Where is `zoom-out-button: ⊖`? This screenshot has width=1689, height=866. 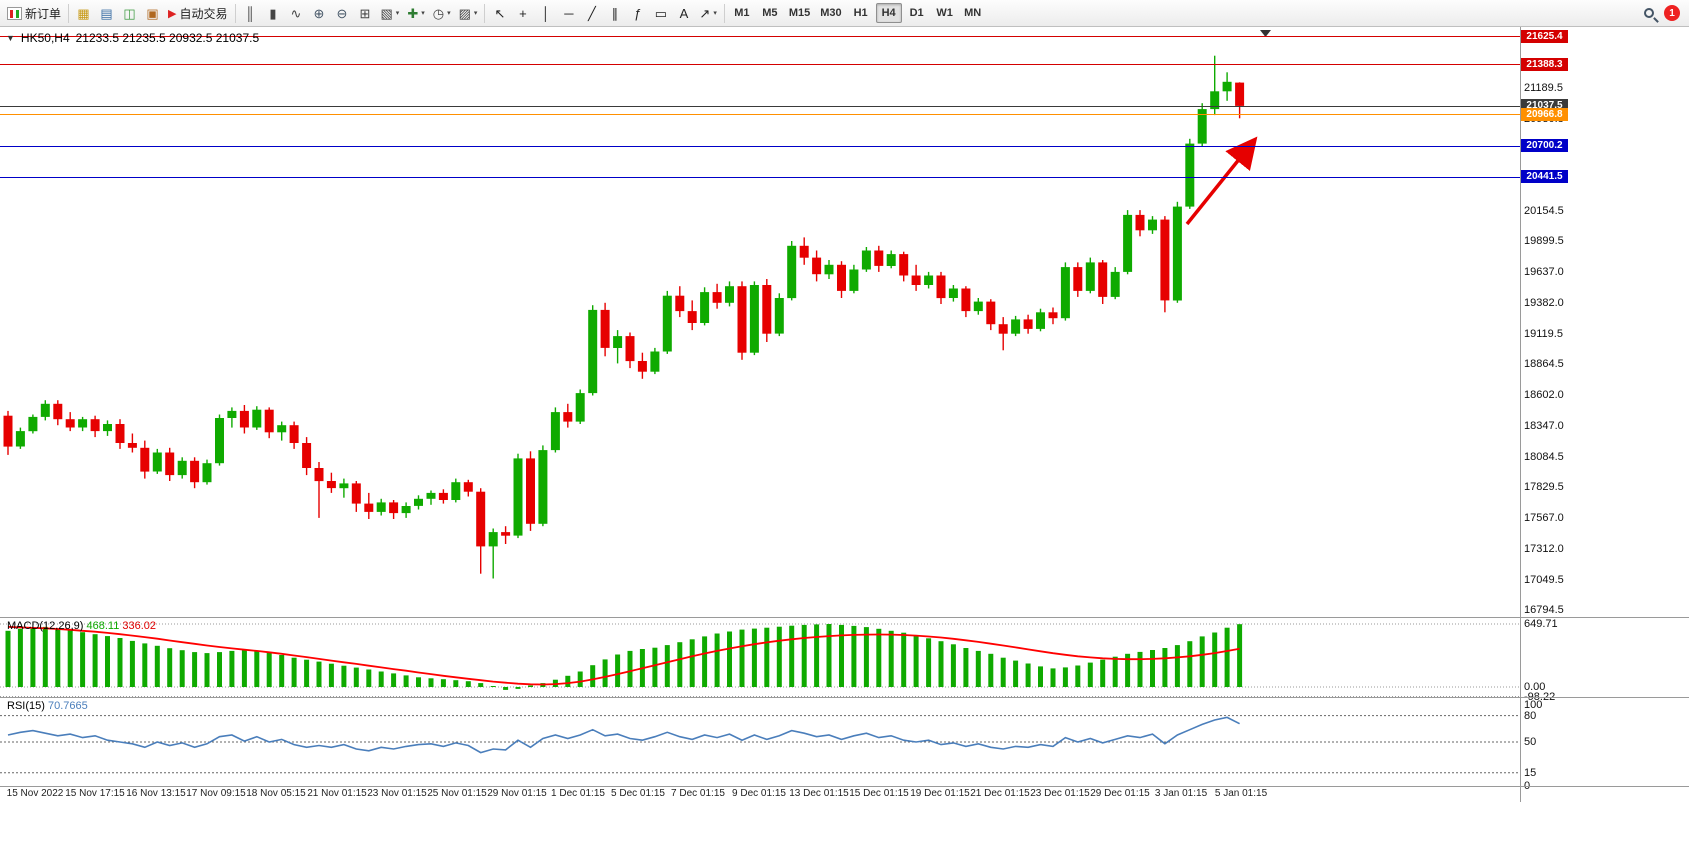
zoom-out-button: ⊖ is located at coordinates (342, 13).